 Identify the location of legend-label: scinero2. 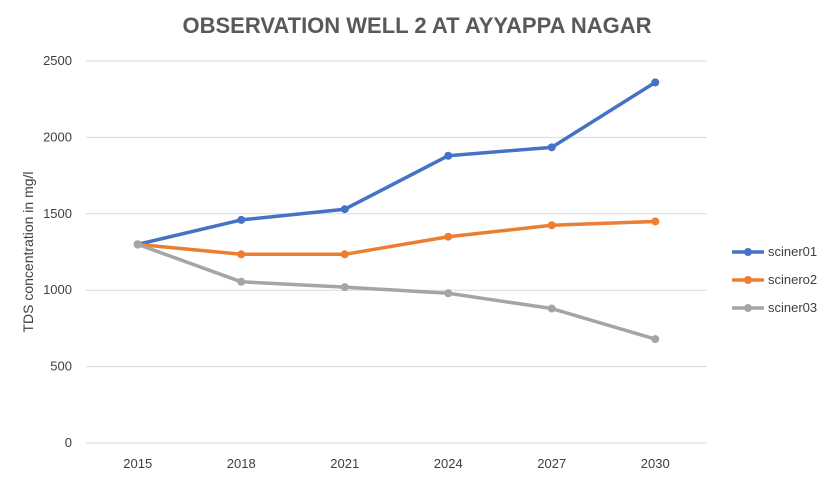
(792, 279).